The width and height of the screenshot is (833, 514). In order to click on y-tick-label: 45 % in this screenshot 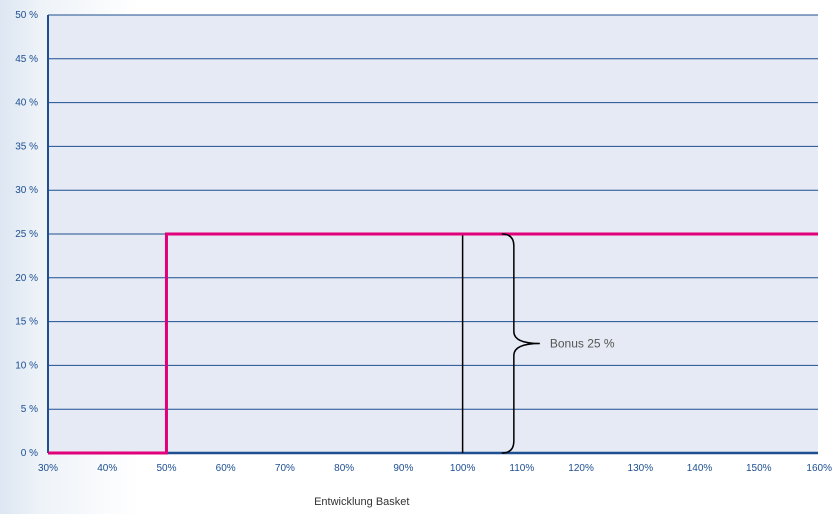, I will do `click(26, 59)`.